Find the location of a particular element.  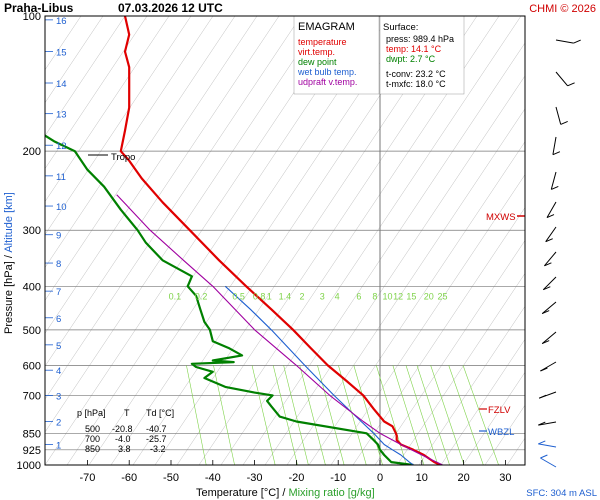

pressure-tick-label: 850 is located at coordinates (32, 434).